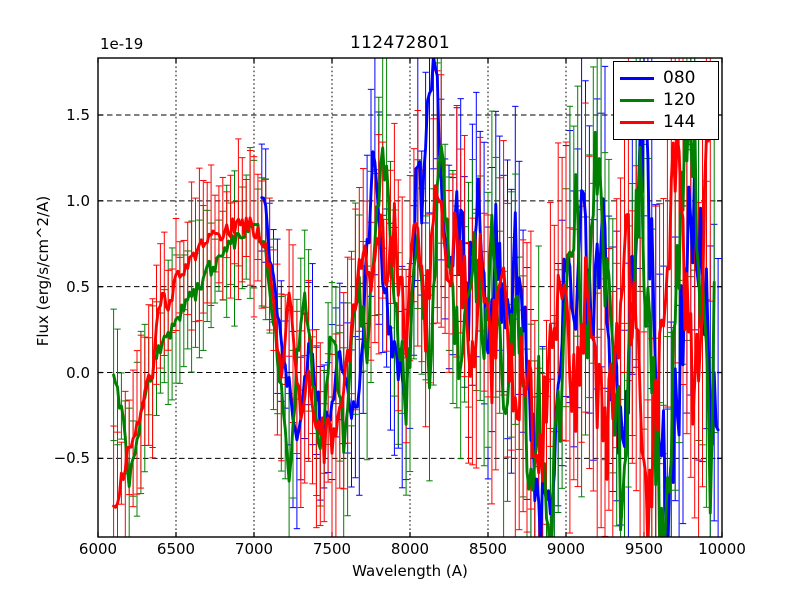  Describe the element at coordinates (410, 571) in the screenshot. I see `x-axis-label: Wavelength (A)` at that location.